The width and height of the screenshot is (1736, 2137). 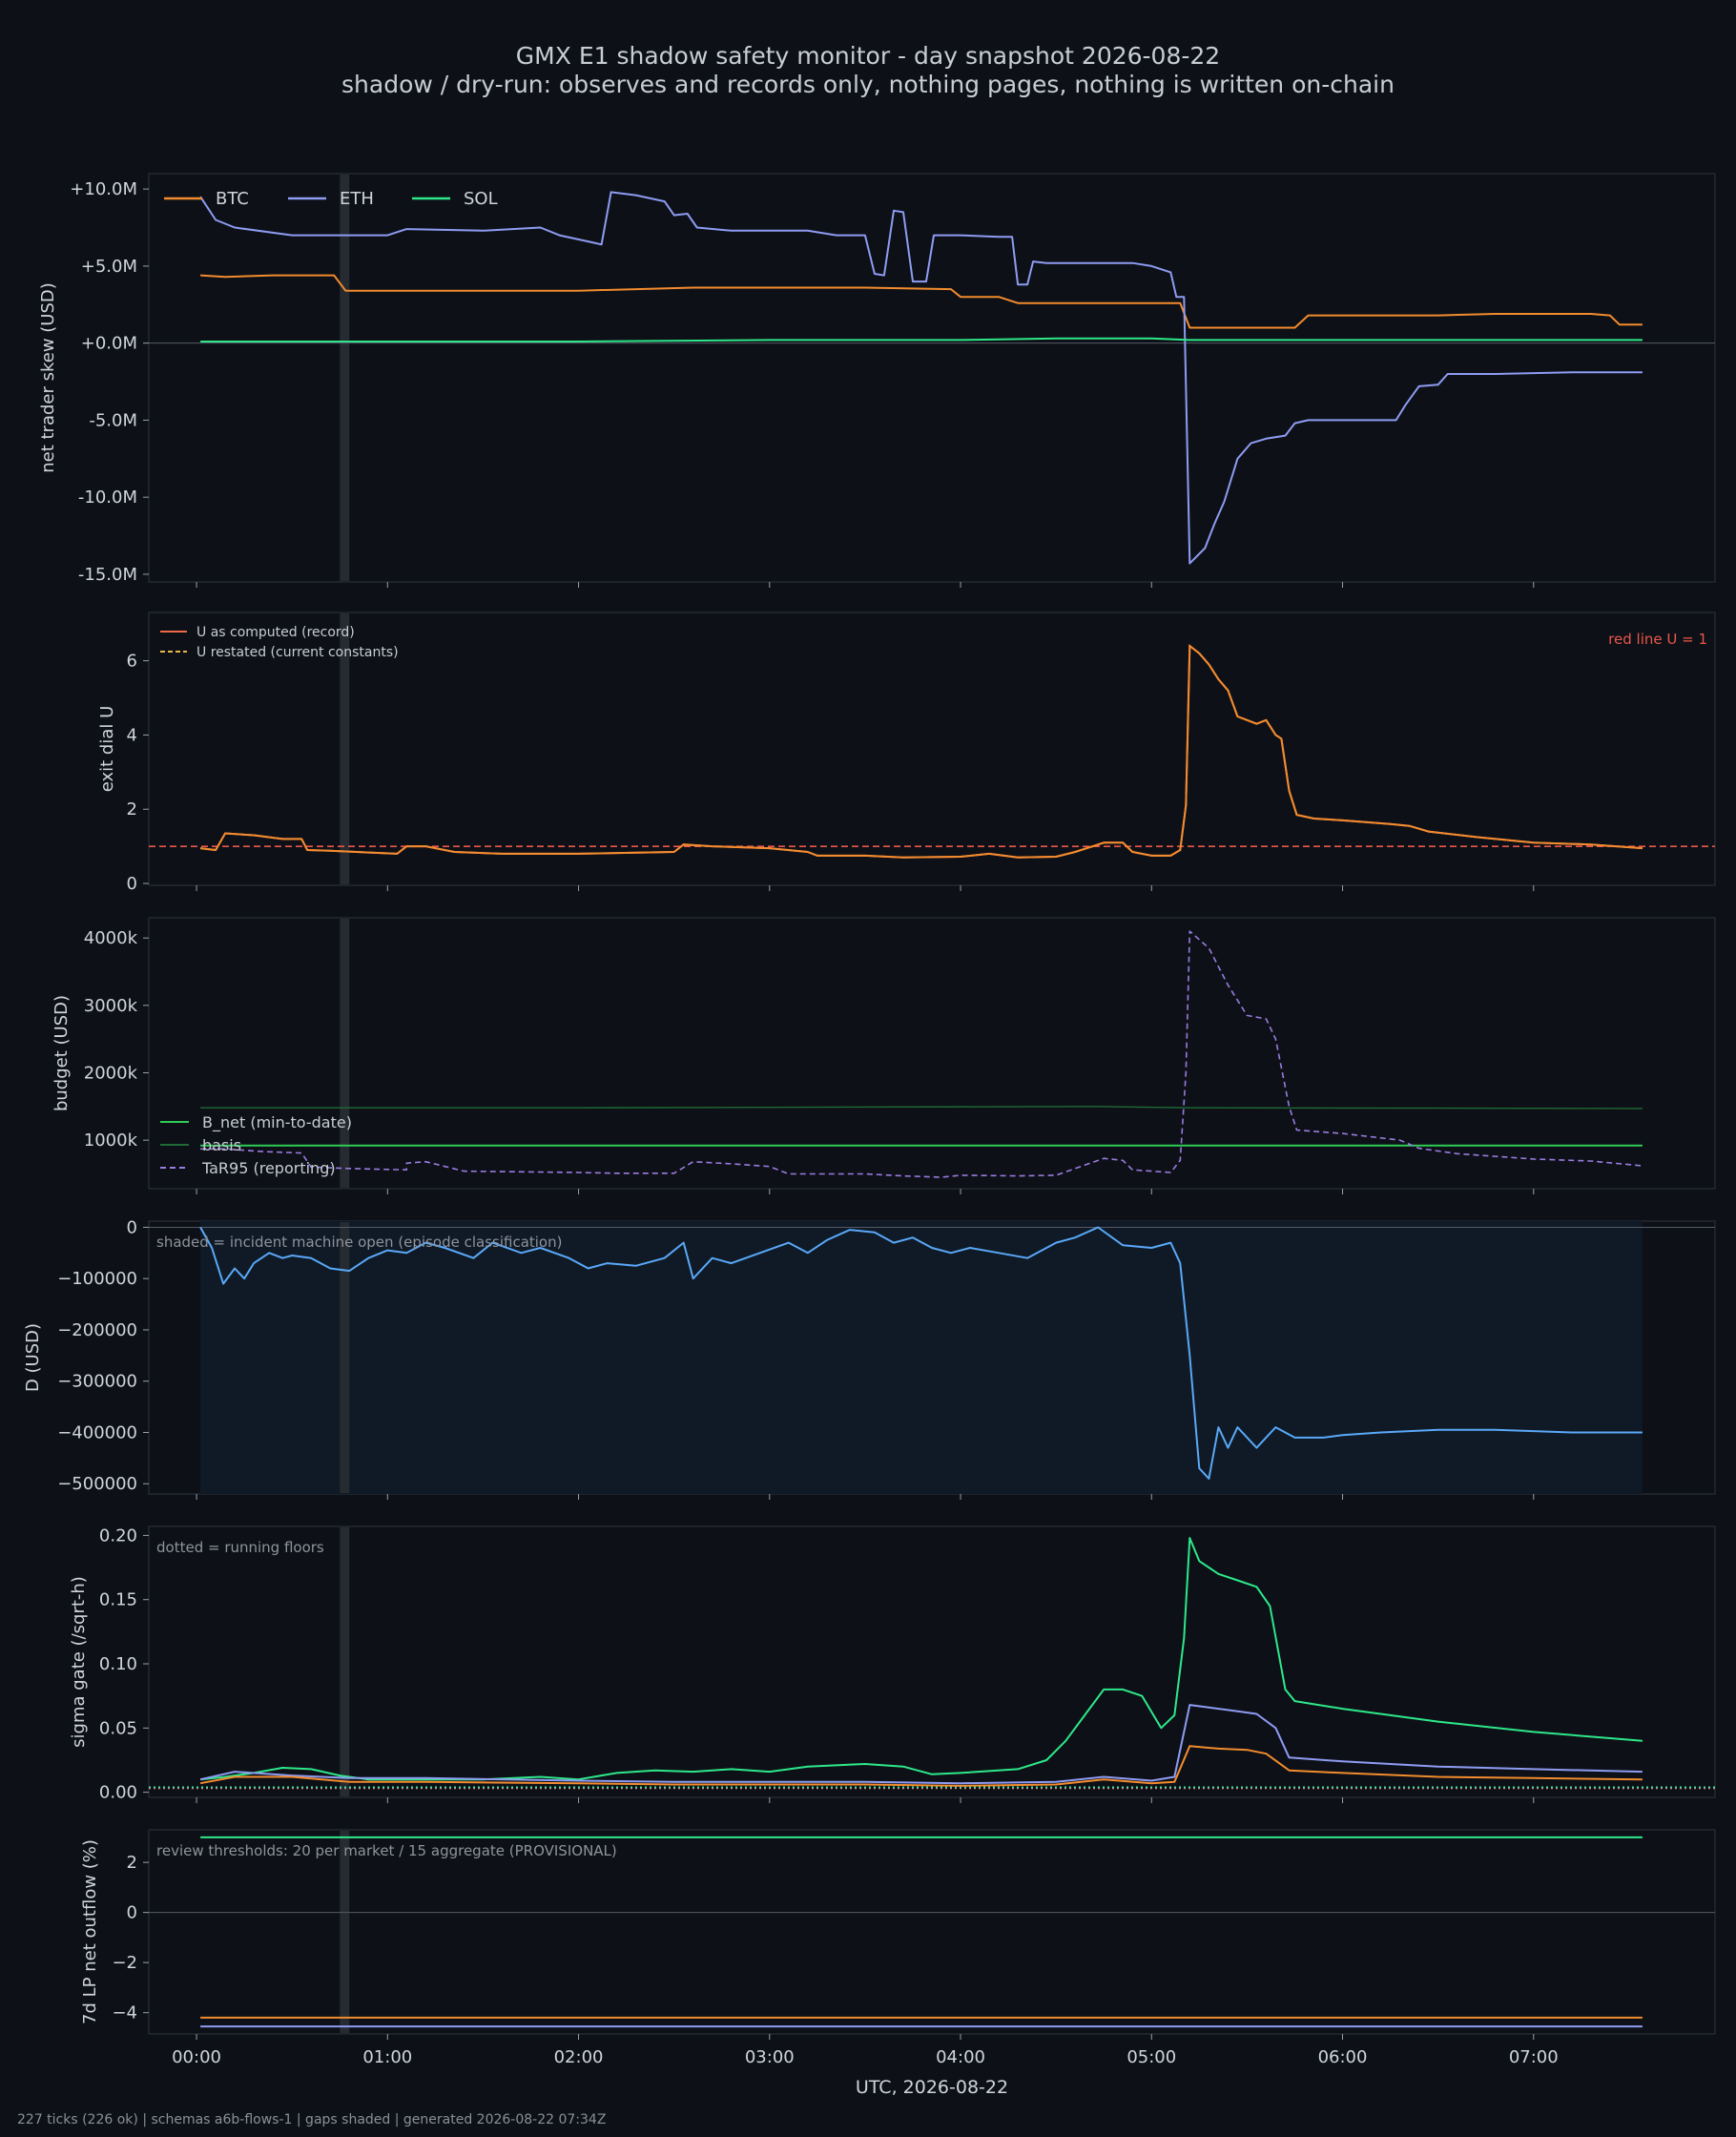 I want to click on x-tick-label: 02:00, so click(x=579, y=2057).